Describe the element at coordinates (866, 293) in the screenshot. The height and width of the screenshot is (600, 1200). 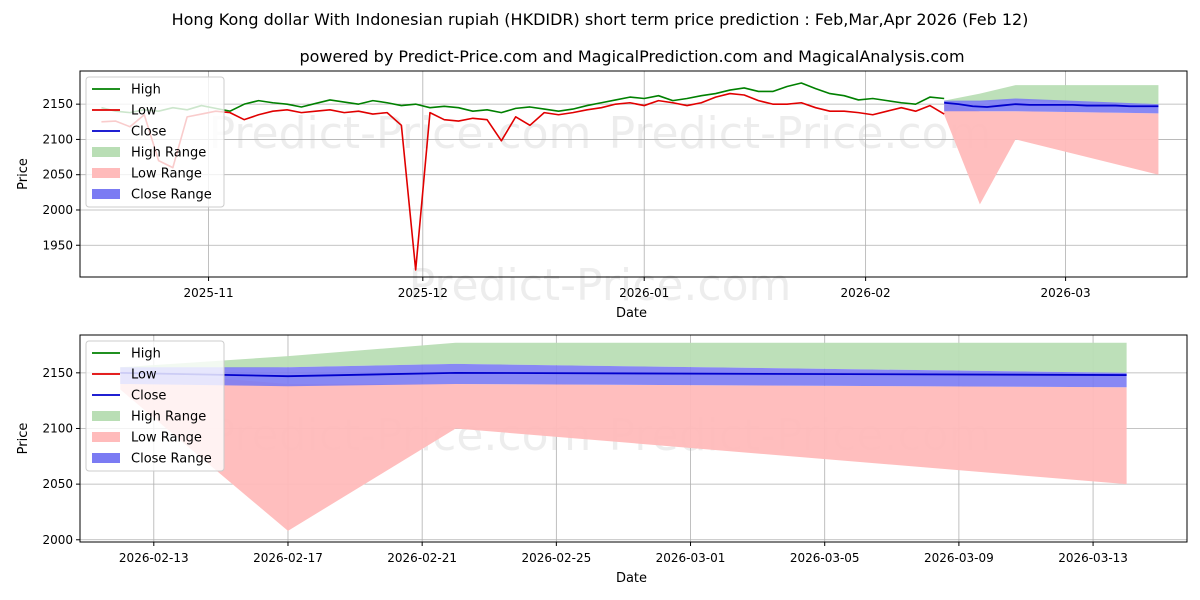
I see `x-tick-label: 2026-02` at that location.